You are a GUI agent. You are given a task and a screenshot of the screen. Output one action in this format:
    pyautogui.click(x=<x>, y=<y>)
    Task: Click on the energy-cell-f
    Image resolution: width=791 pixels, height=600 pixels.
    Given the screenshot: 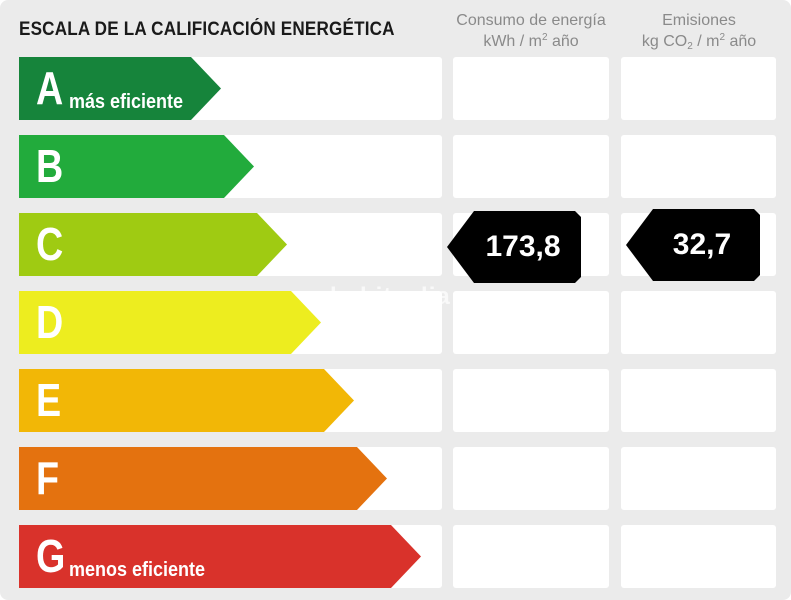 What is the action you would take?
    pyautogui.click(x=531, y=478)
    